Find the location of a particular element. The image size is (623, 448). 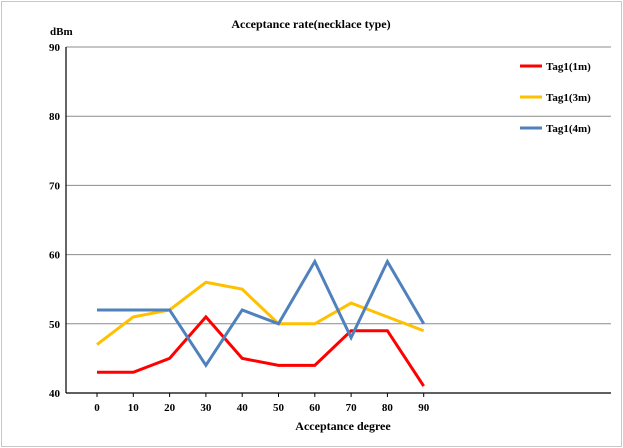

legend-label: Tag1(4m) is located at coordinates (568, 129).